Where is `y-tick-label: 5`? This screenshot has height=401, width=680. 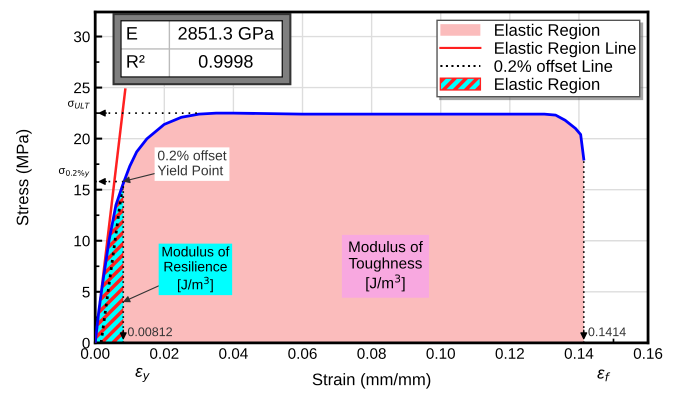
y-tick-label: 5 is located at coordinates (86, 292).